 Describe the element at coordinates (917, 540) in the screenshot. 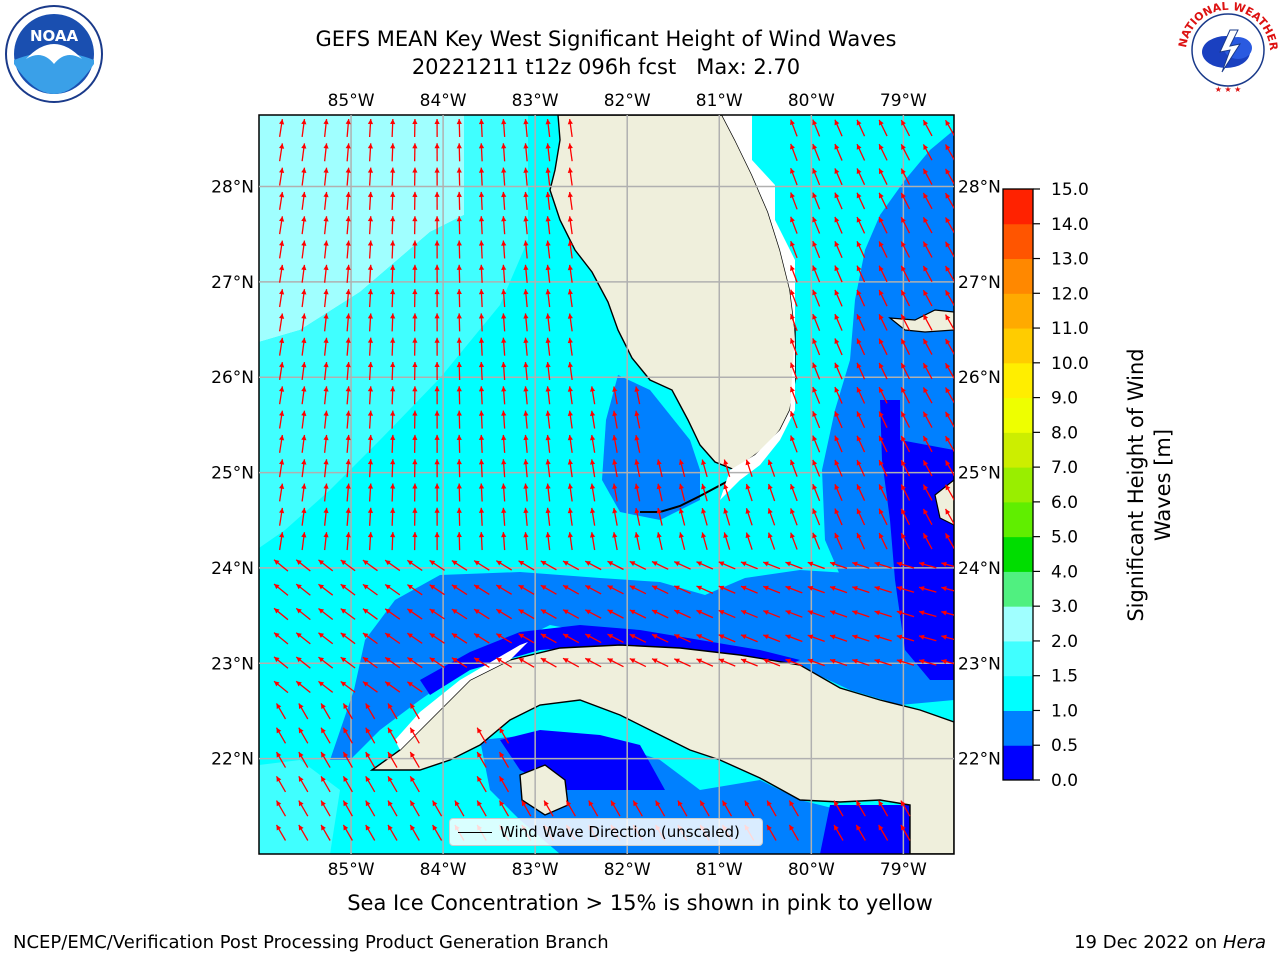

I see `field-0.0-0.5-region-east` at that location.